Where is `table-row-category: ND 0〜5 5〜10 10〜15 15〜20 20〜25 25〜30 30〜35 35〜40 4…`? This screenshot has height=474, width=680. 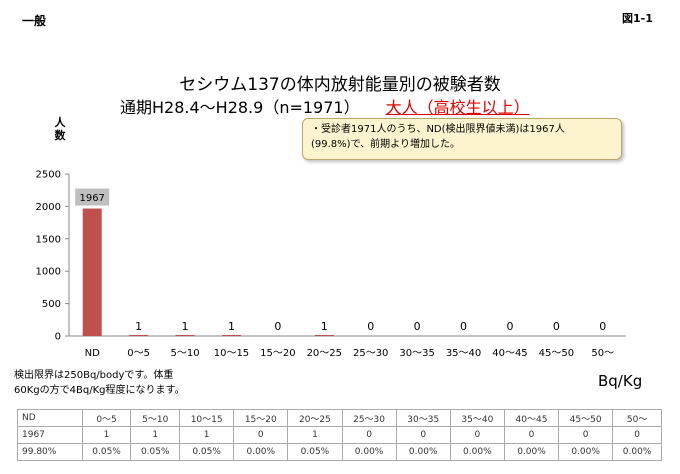 table-row-category: ND 0〜5 5〜10 10〜15 15〜20 20〜25 25〜30 30〜35 35〜40 4… is located at coordinates (339, 418).